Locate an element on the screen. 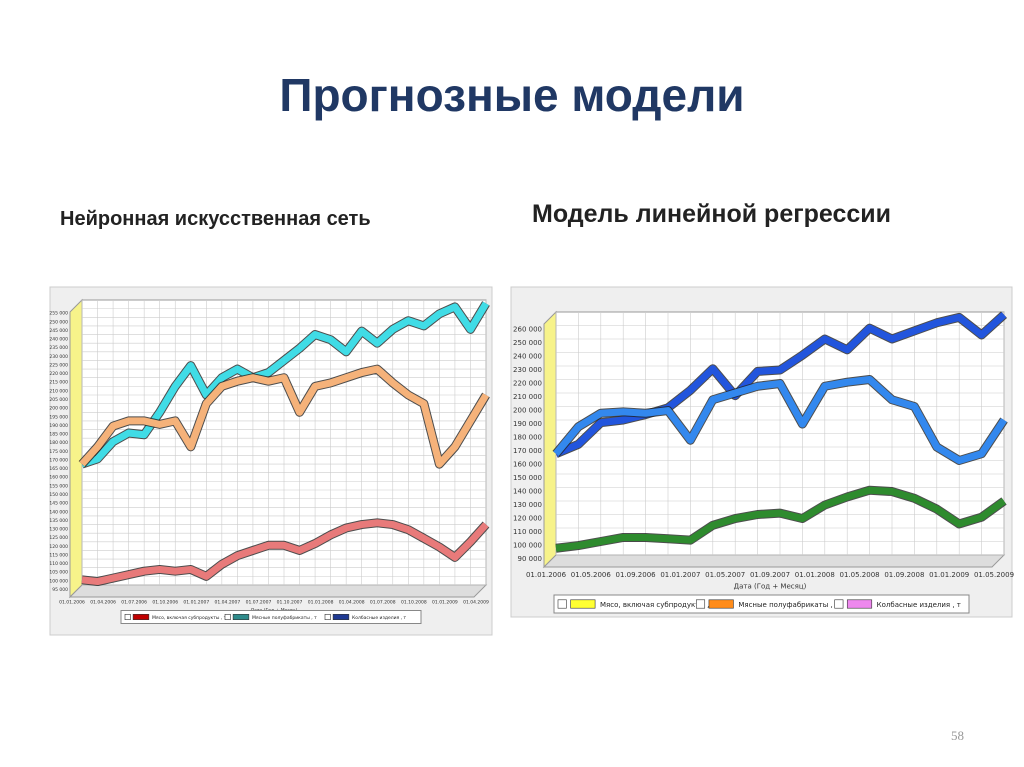  y-tick-label: 125 000 is located at coordinates (58, 538).